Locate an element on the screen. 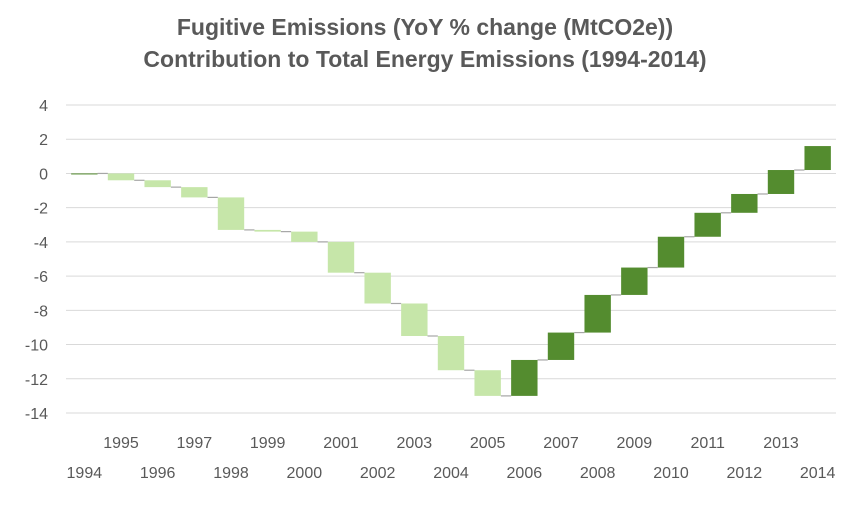 The height and width of the screenshot is (505, 850). bar-2001 is located at coordinates (341, 257).